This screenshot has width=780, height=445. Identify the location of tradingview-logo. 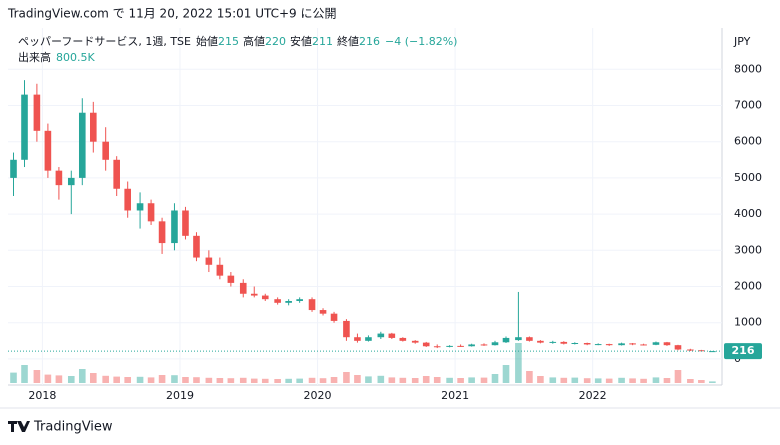
(19, 426).